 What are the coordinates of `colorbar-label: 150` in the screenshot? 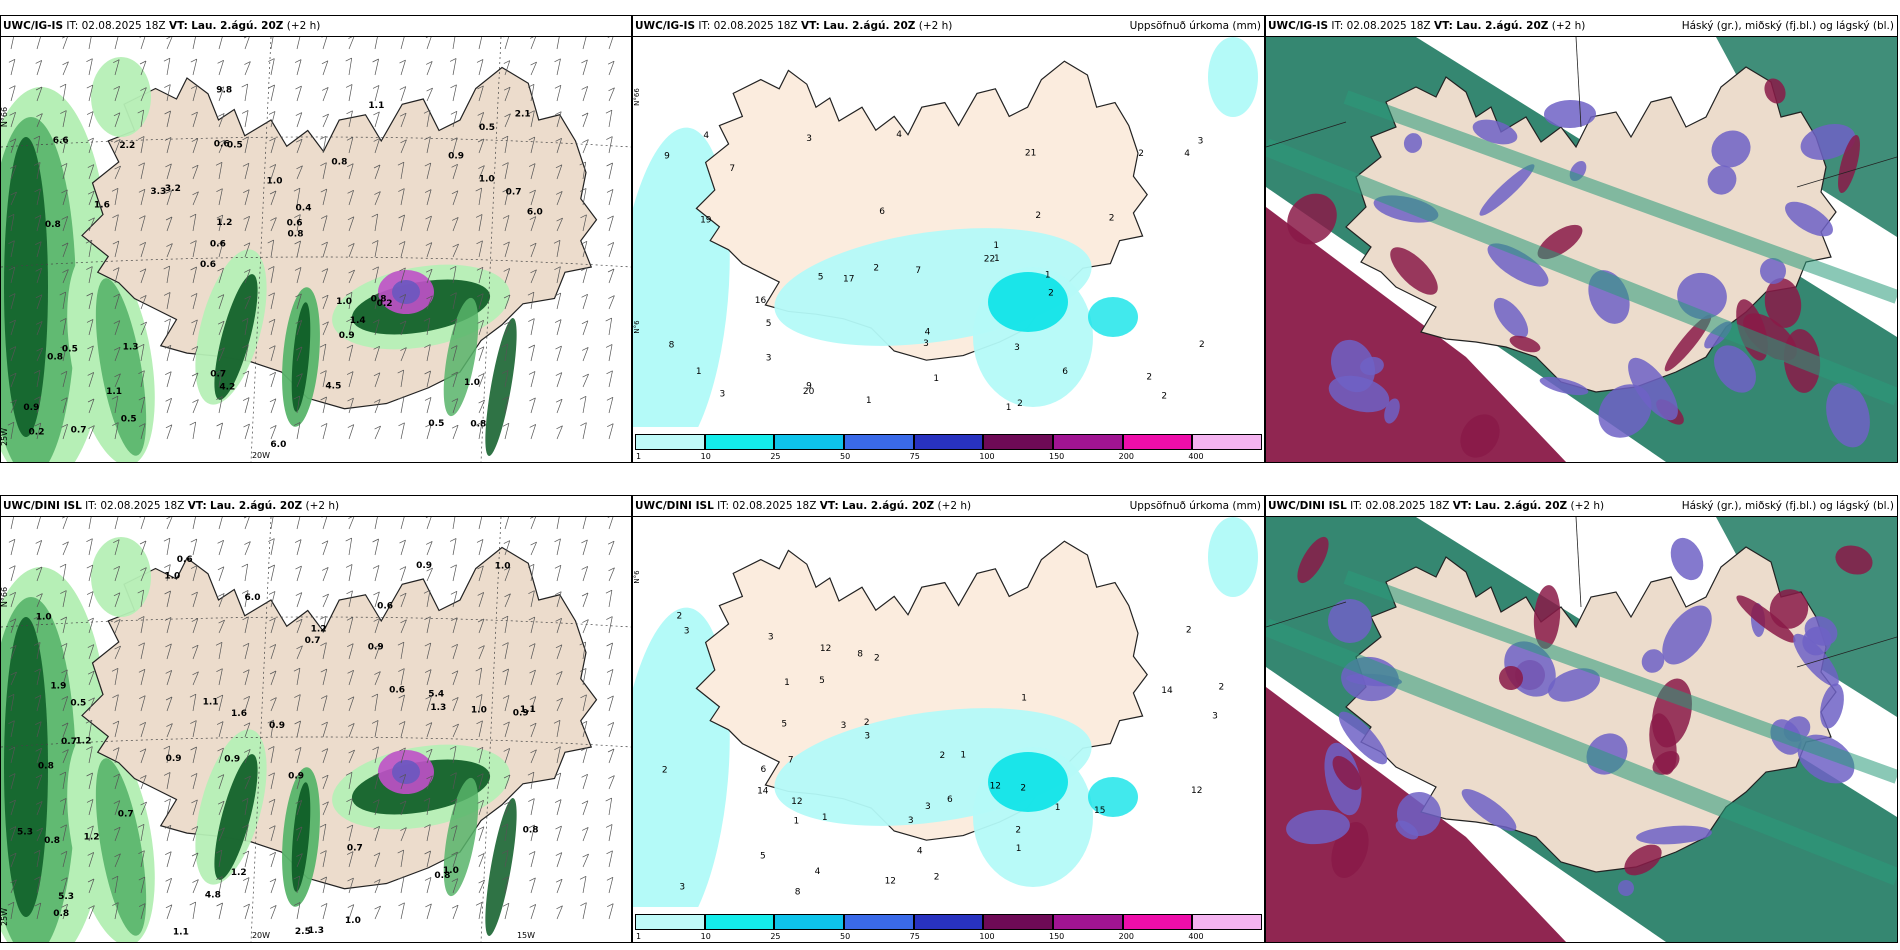 It's located at (1057, 936).